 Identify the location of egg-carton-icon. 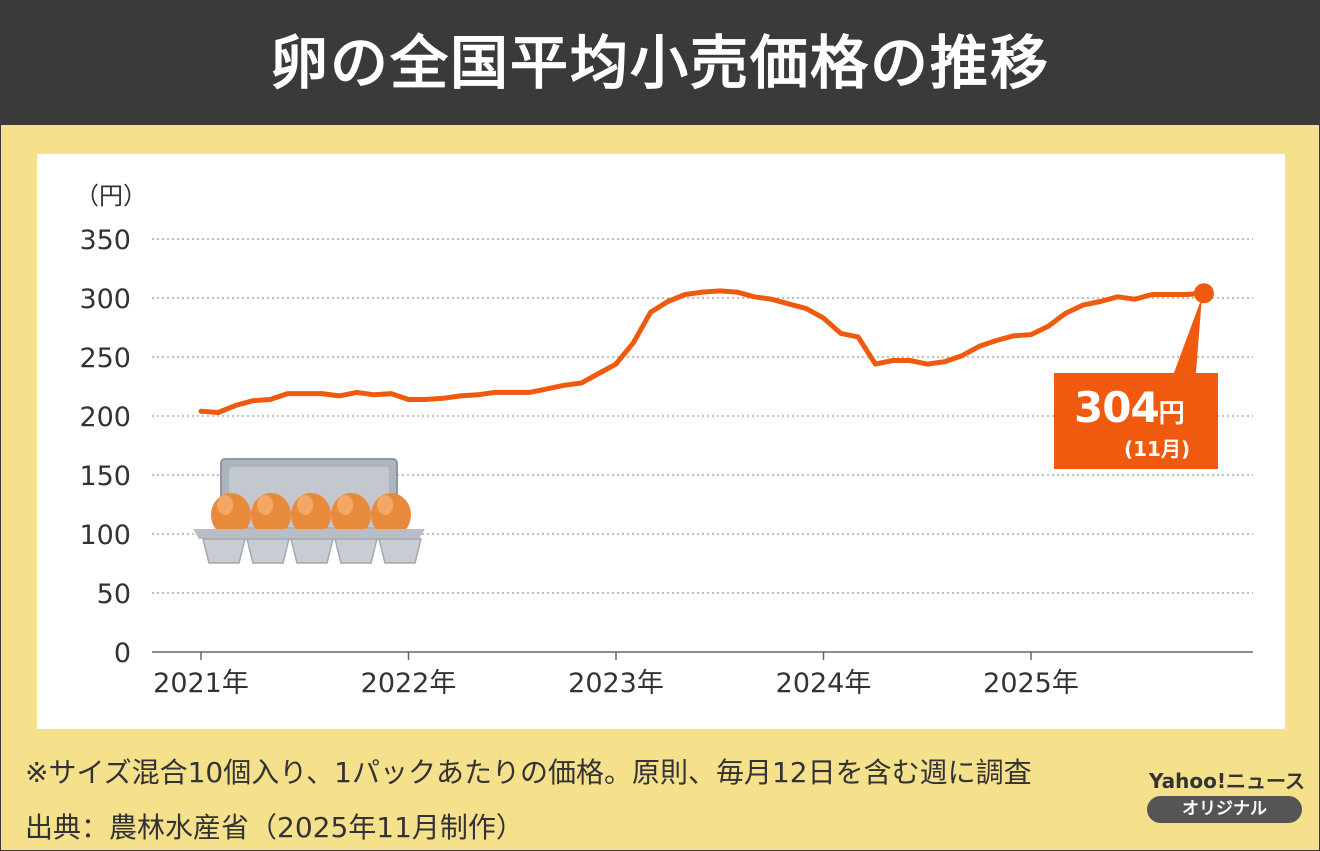
(309, 511).